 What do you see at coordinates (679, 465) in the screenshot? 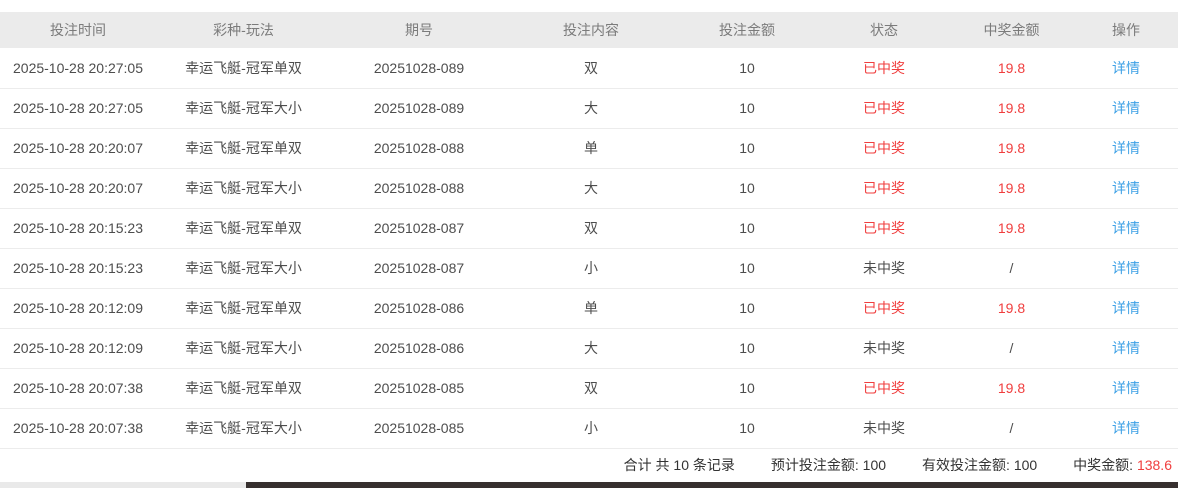
I see `summary-total-records: 合计 共 10 条记录` at bounding box center [679, 465].